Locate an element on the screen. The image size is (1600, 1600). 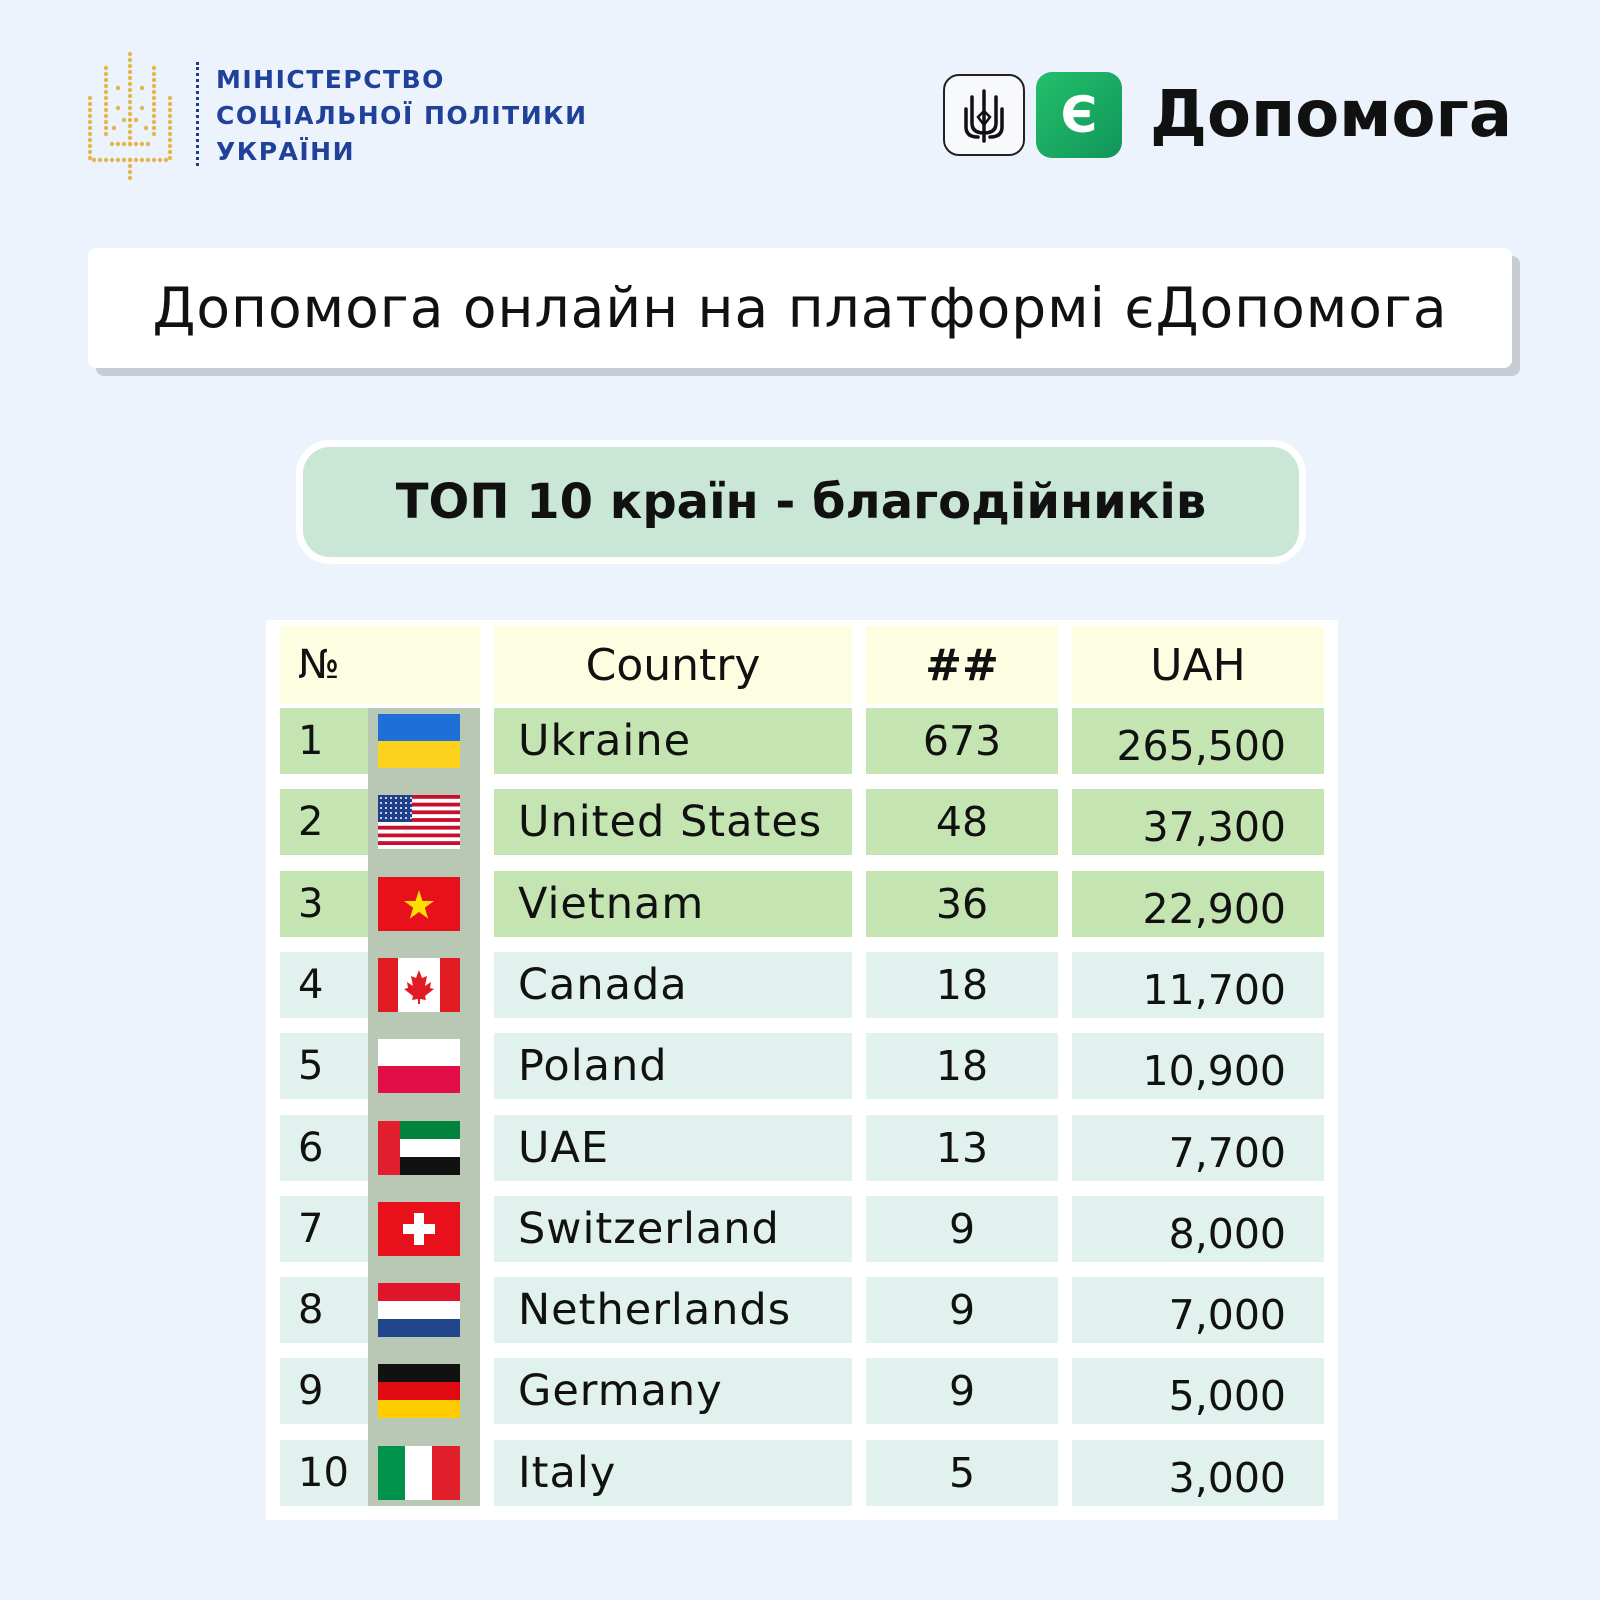
italy-flag-icon is located at coordinates (419, 1472).